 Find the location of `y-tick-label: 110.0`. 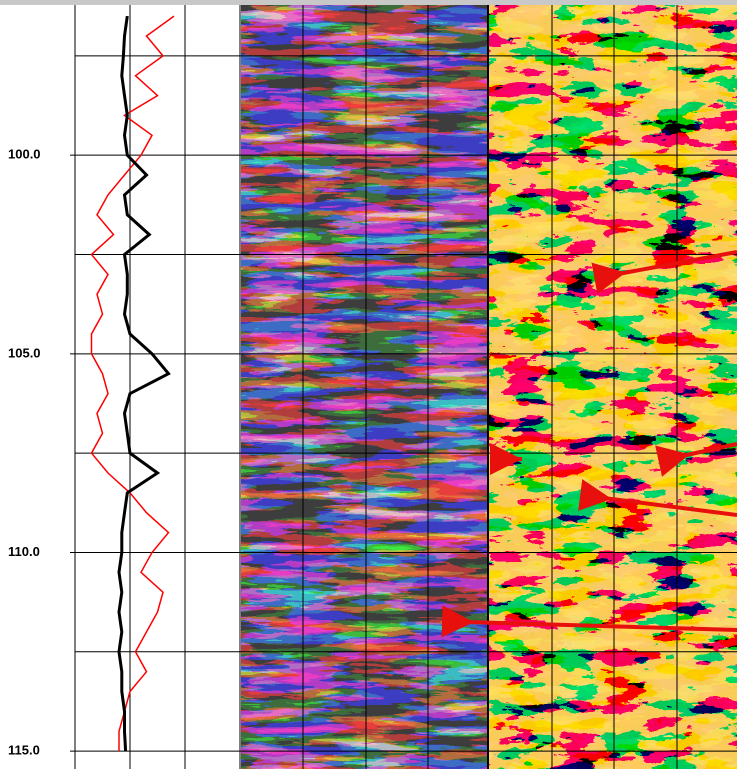

y-tick-label: 110.0 is located at coordinates (24, 551).